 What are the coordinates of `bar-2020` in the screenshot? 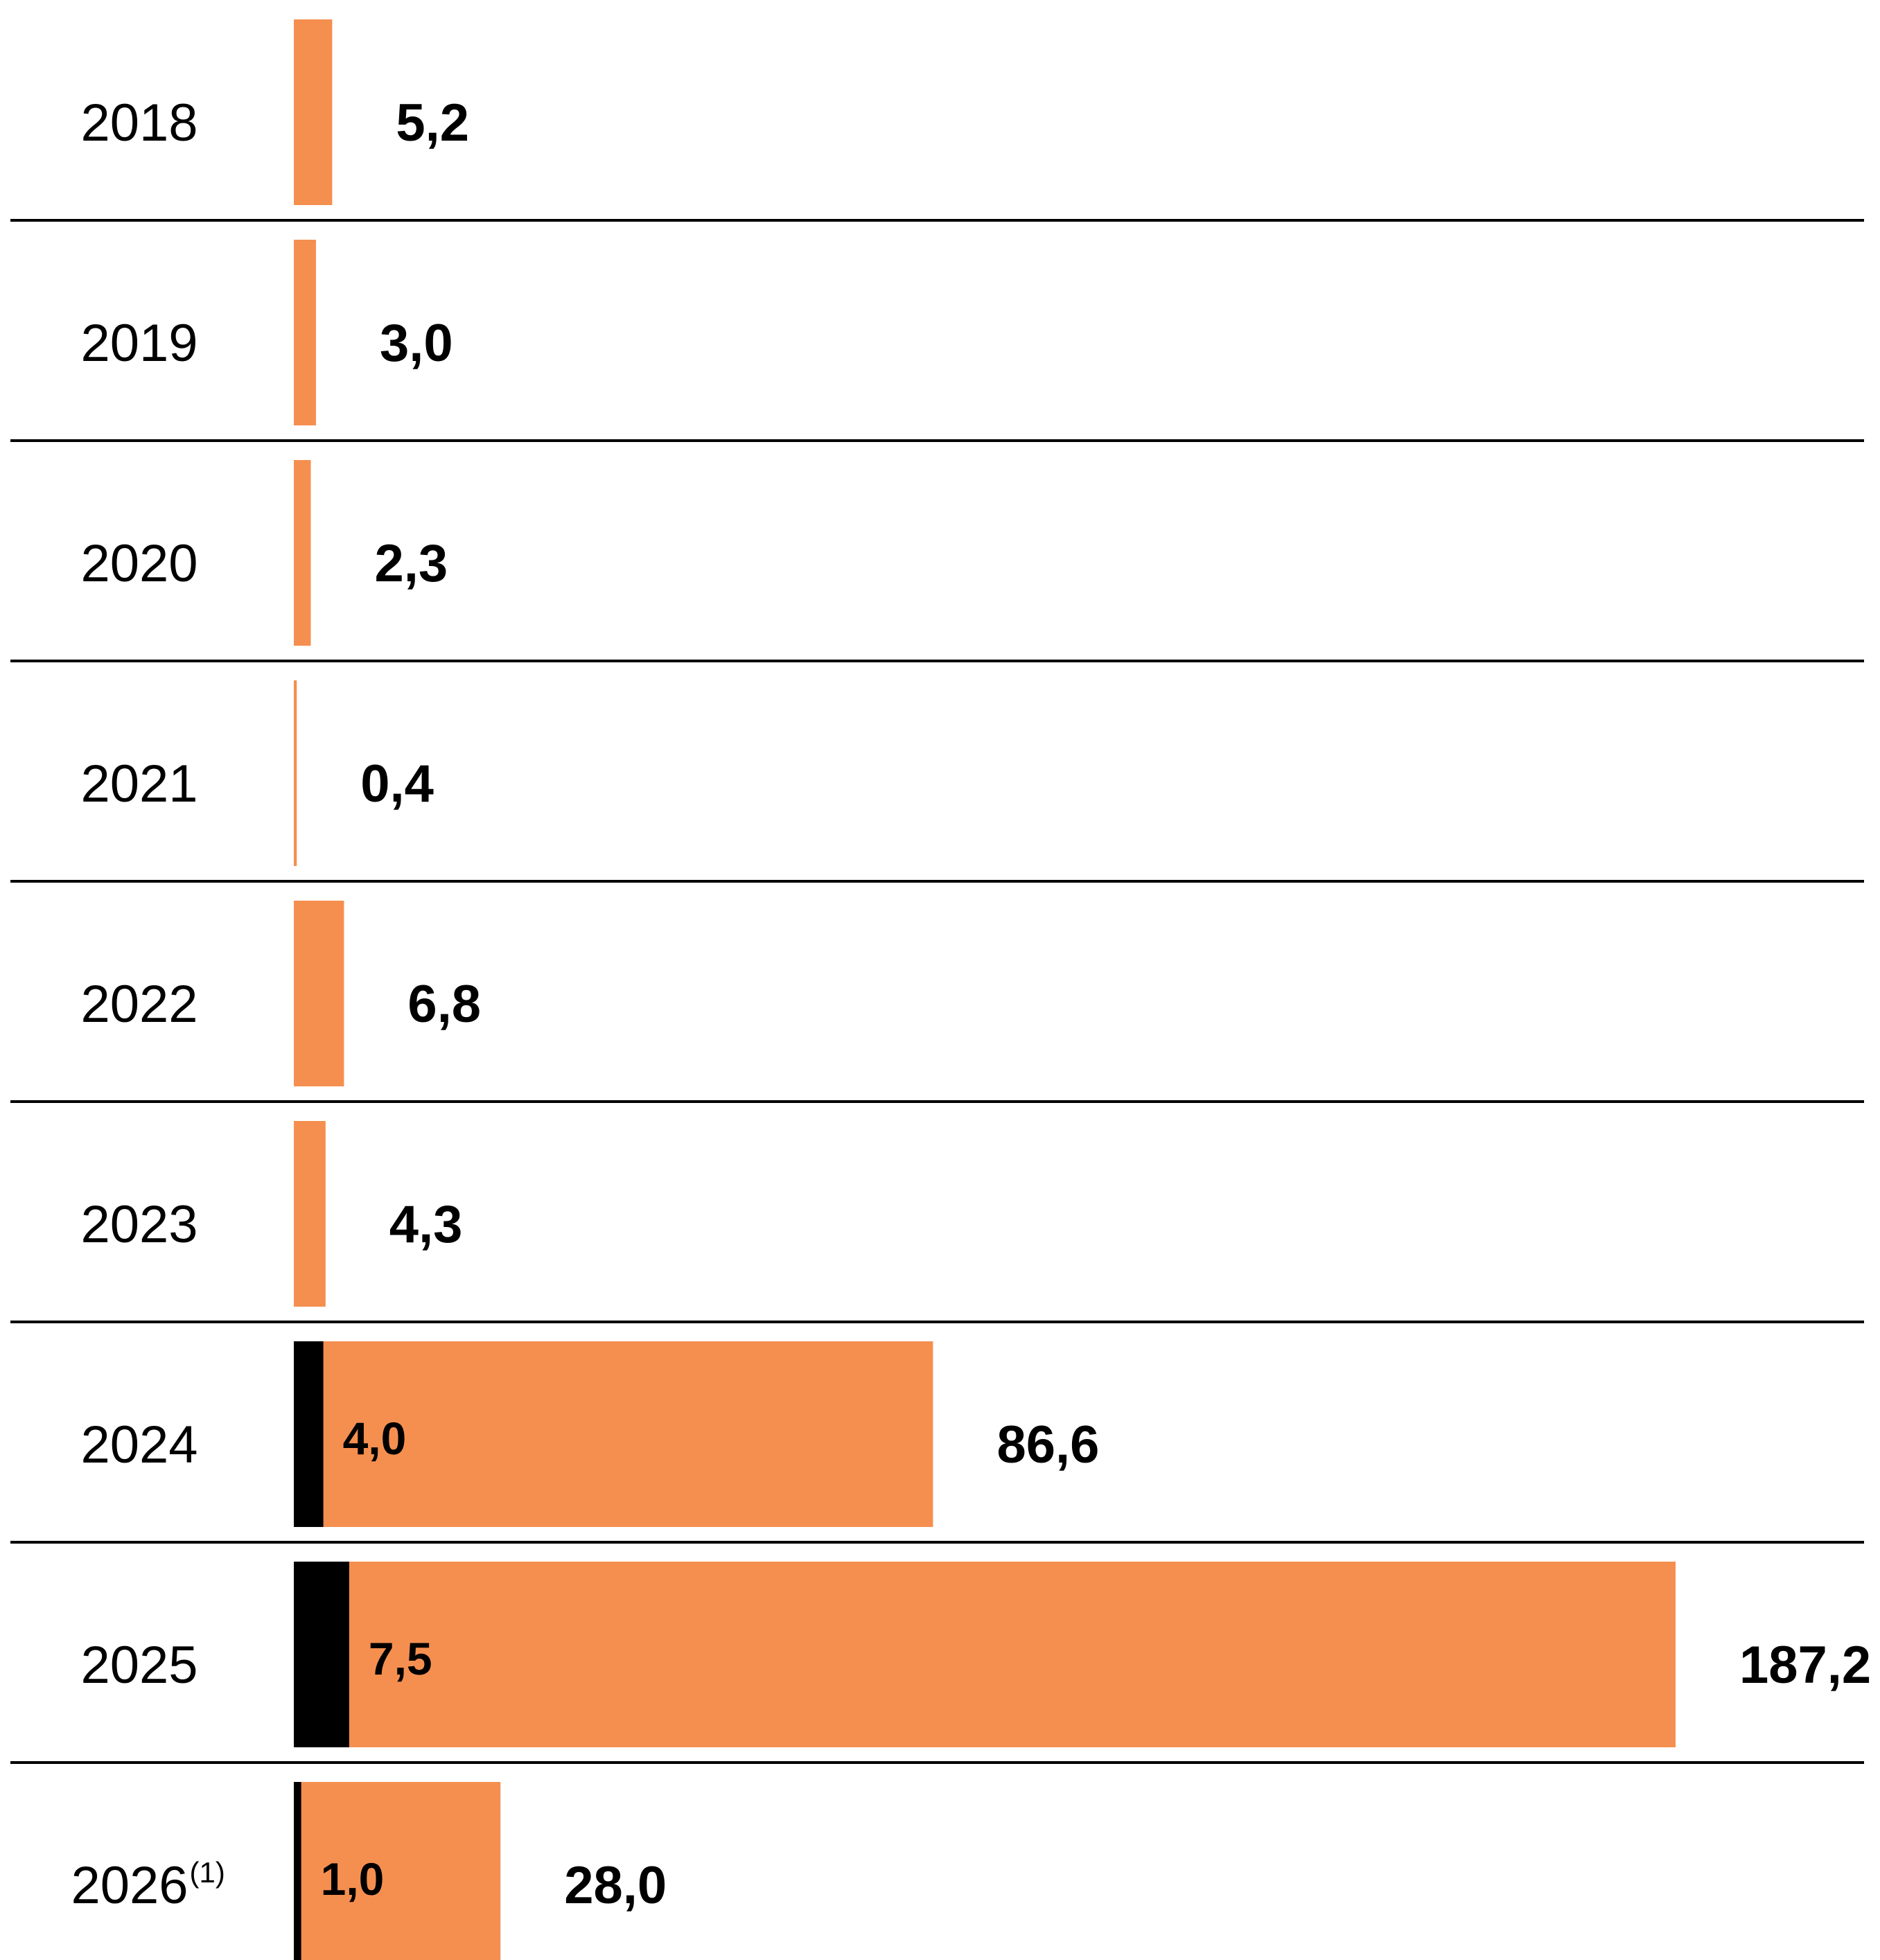 It's located at (303, 553).